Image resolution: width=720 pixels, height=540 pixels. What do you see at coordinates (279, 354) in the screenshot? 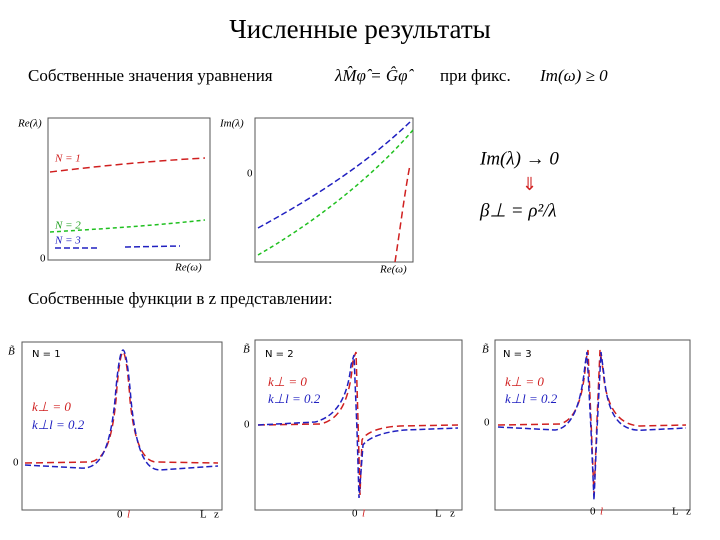
I see `mode: N = 2` at bounding box center [279, 354].